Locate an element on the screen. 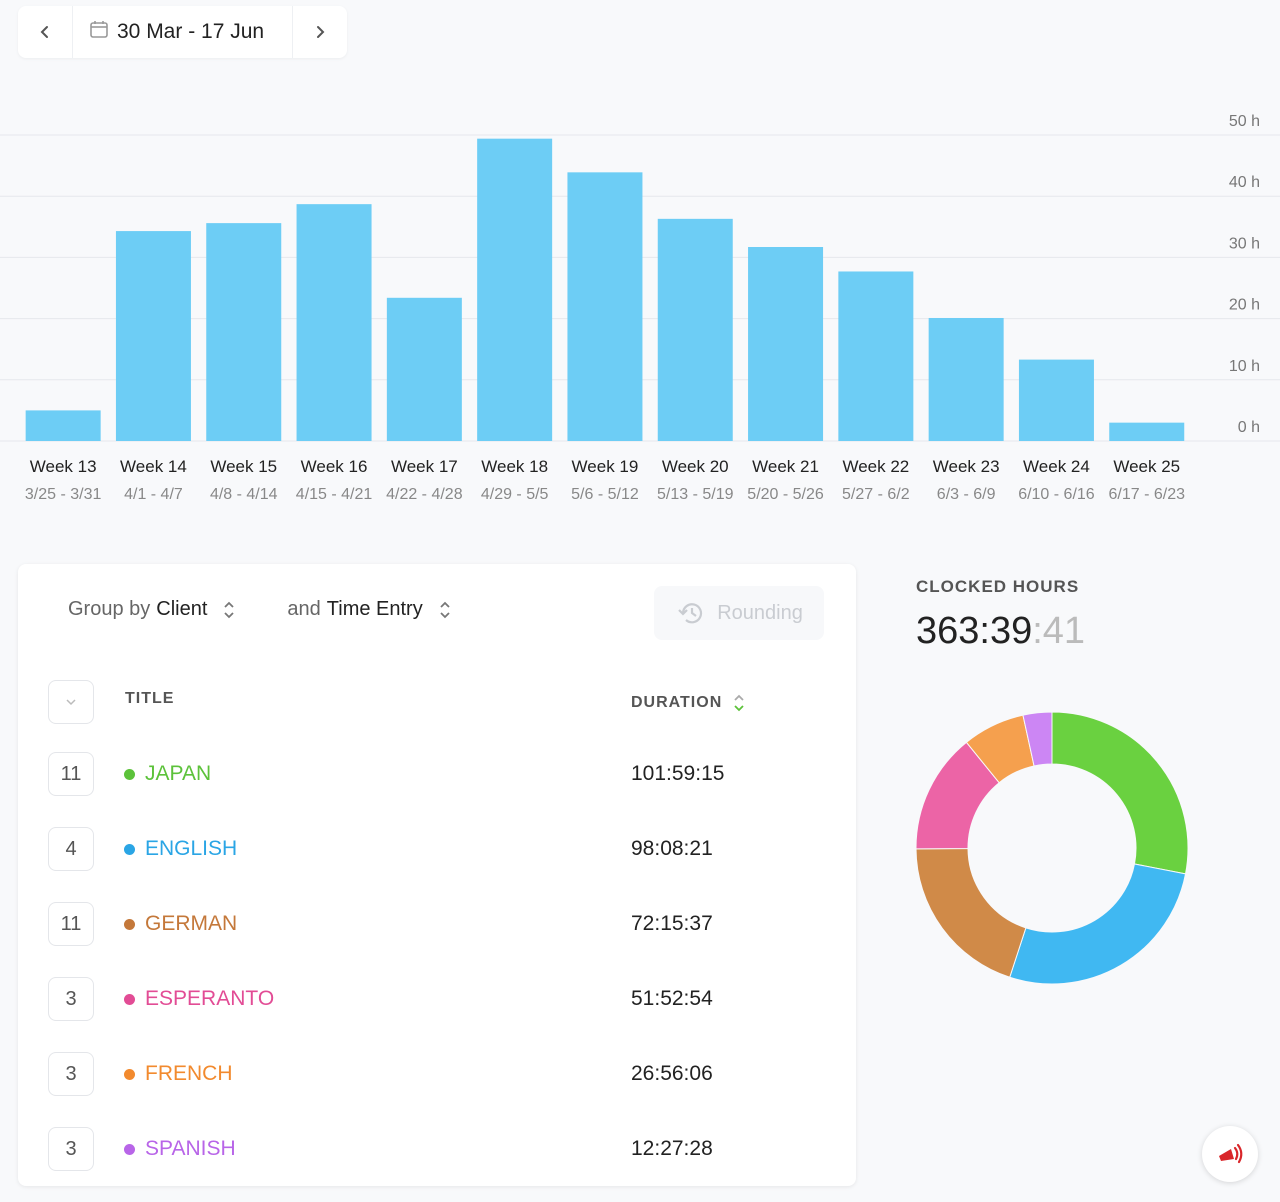 The image size is (1280, 1202). chevron-down-icon is located at coordinates (71, 702).